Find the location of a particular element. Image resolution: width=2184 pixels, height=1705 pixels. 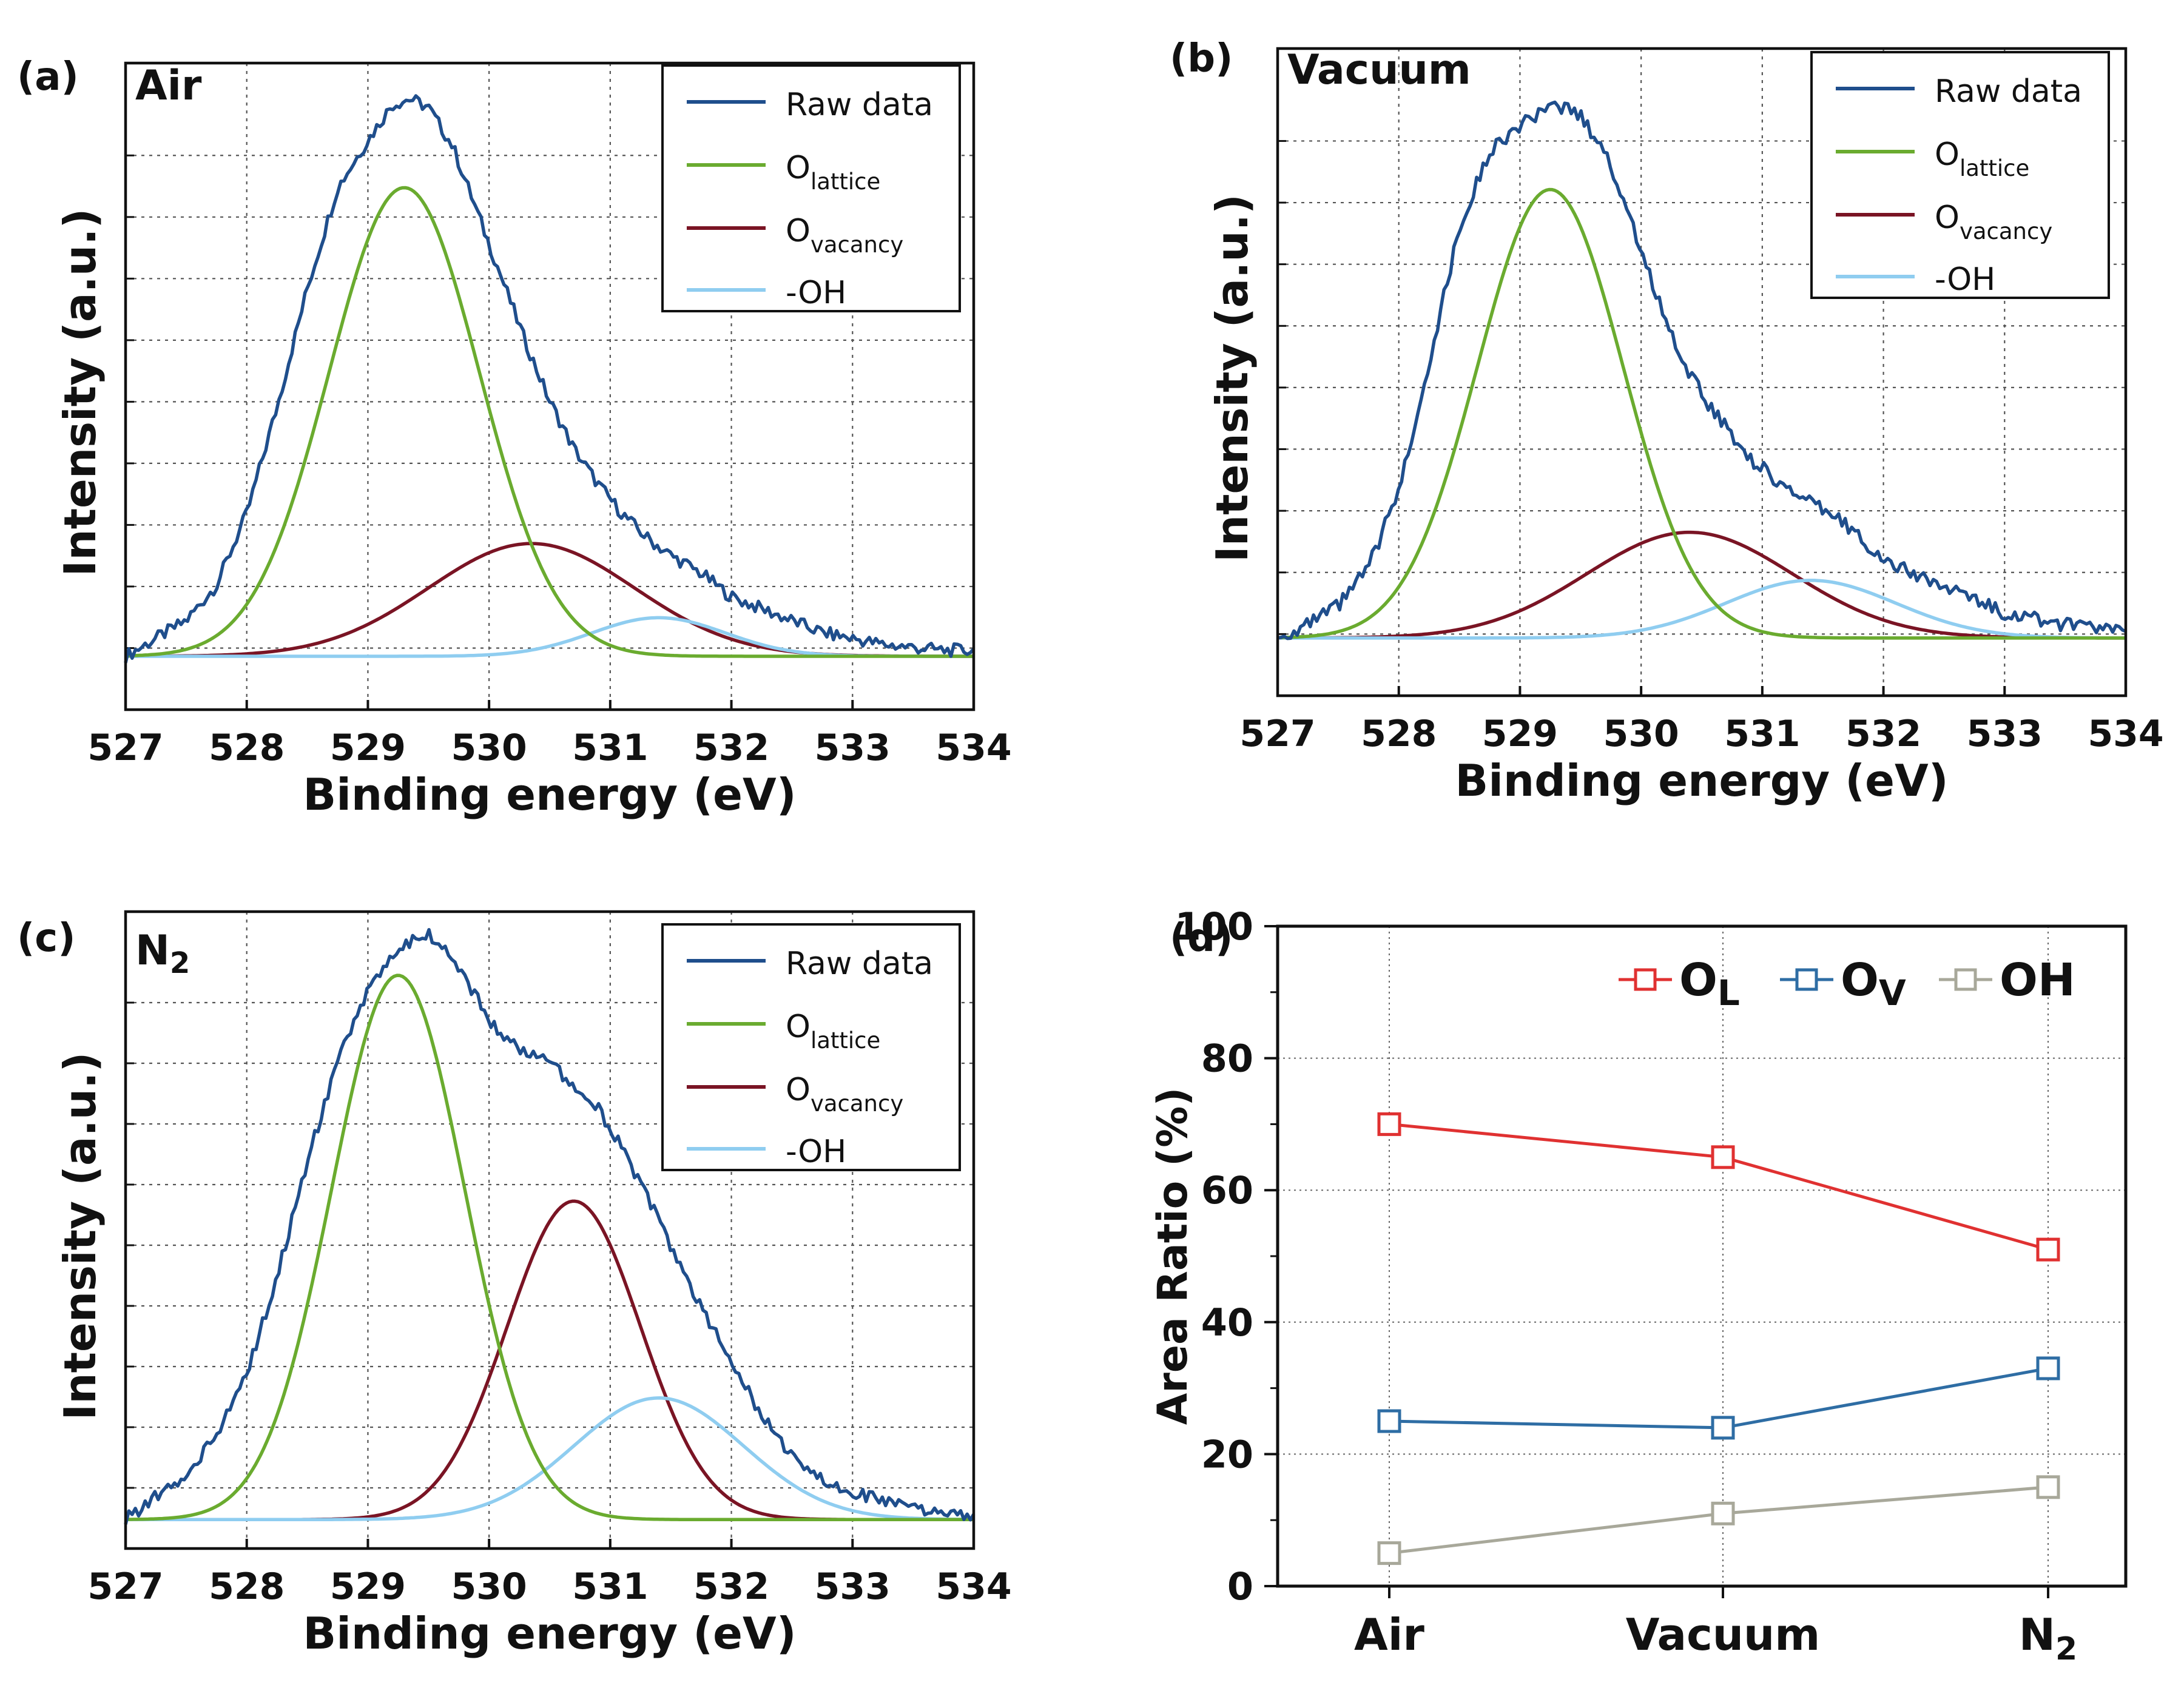

legend: OL OV OH is located at coordinates (1847, 984).